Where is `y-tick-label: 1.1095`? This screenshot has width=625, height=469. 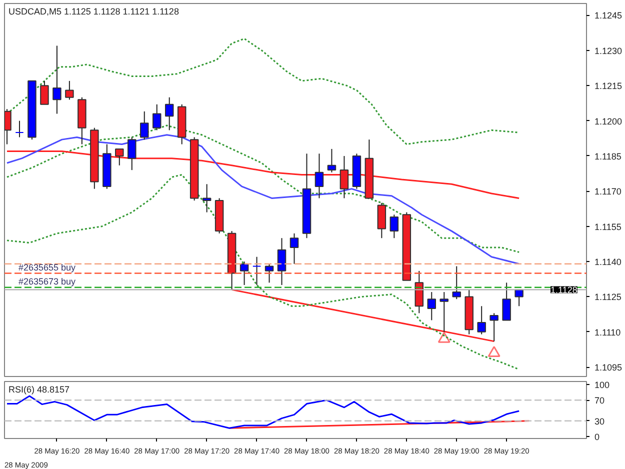 y-tick-label: 1.1095 is located at coordinates (608, 367).